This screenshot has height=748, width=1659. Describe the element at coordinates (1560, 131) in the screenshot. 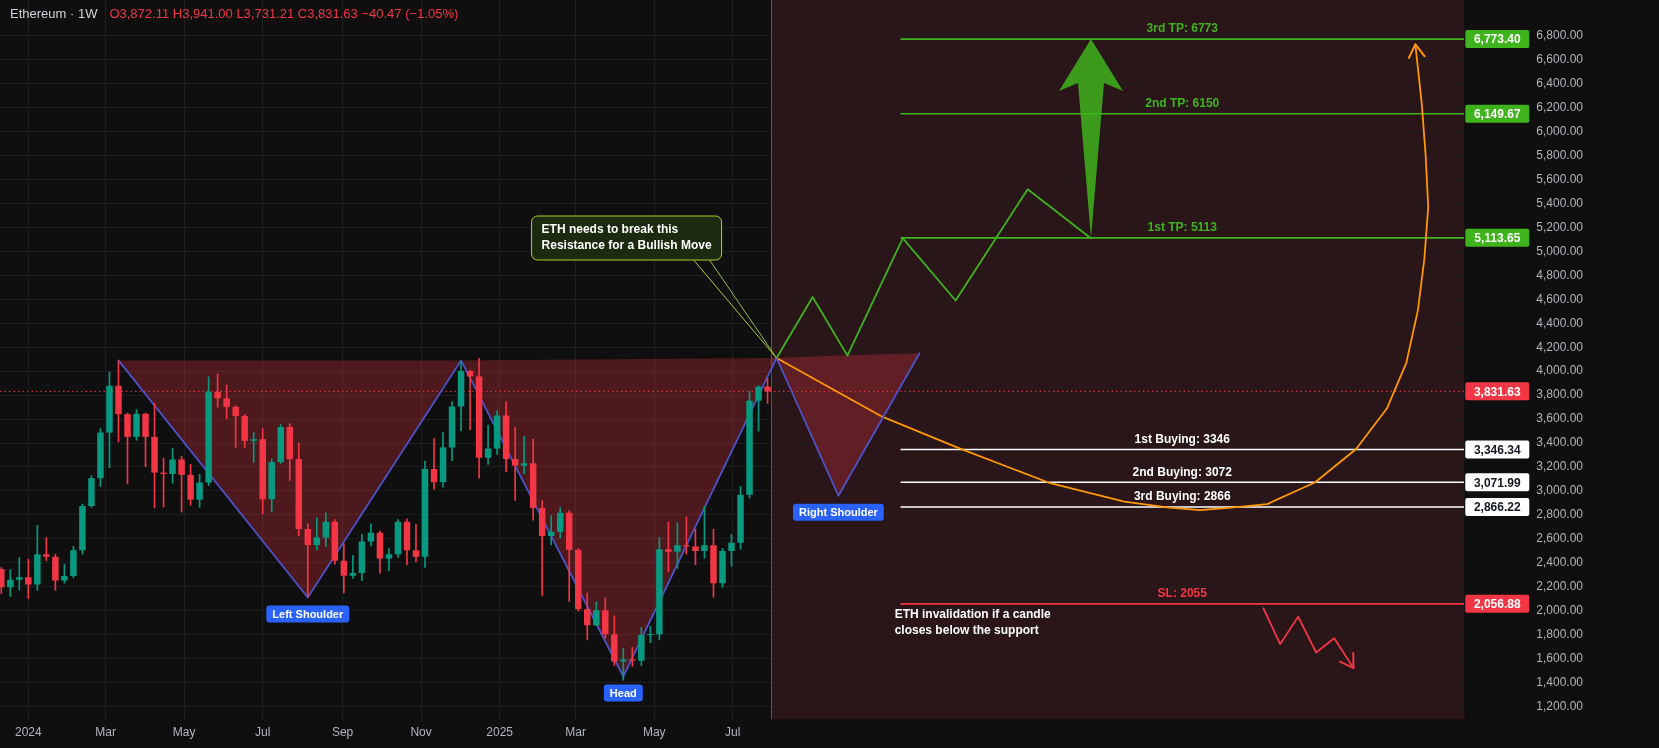

I see `y-tick-label: 6,000.00` at that location.